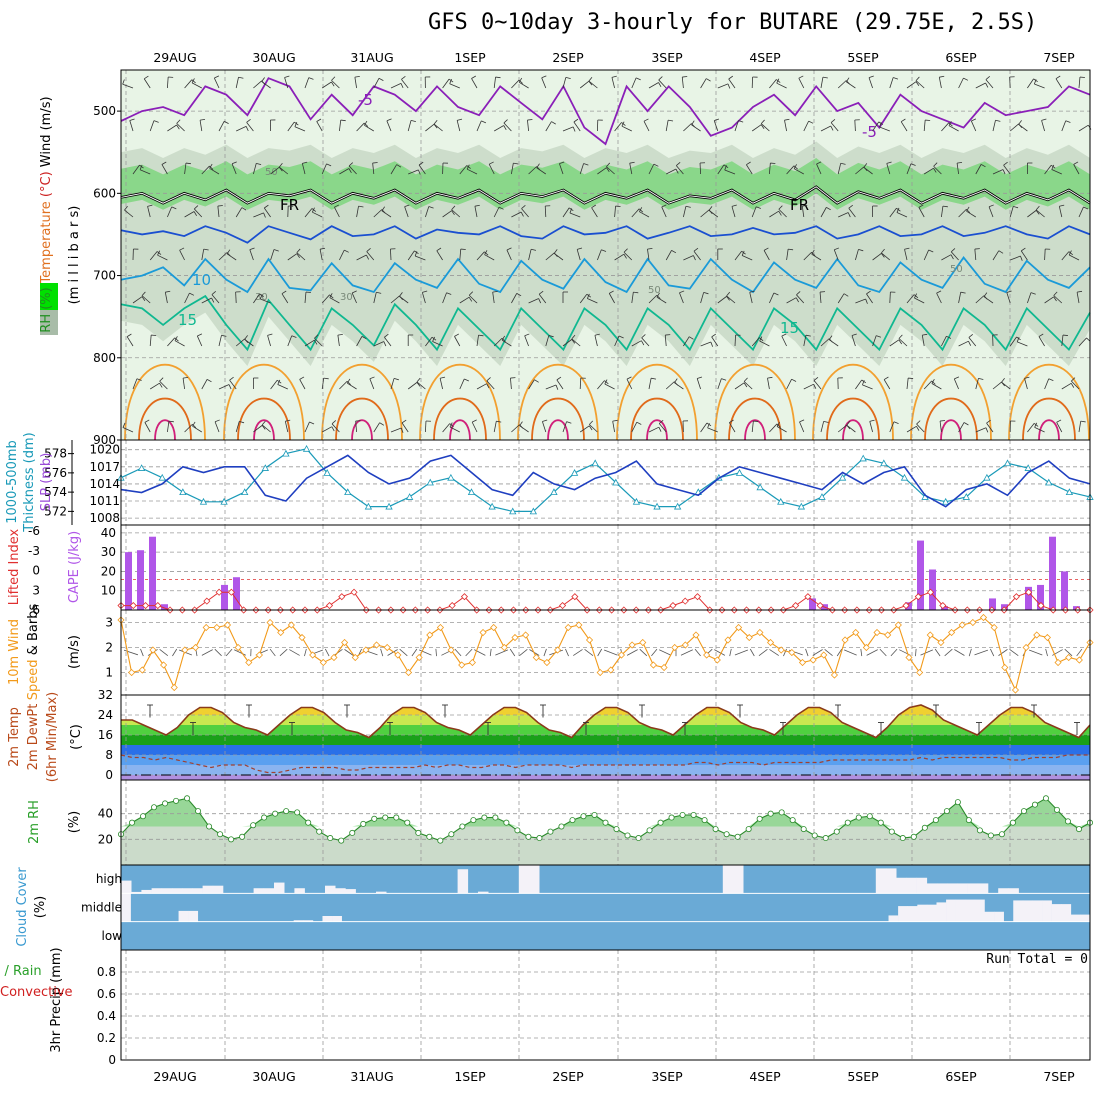 The width and height of the screenshot is (1100, 1100). Describe the element at coordinates (76, 737) in the screenshot. I see `temp-ylabel-units: (°C)` at that location.